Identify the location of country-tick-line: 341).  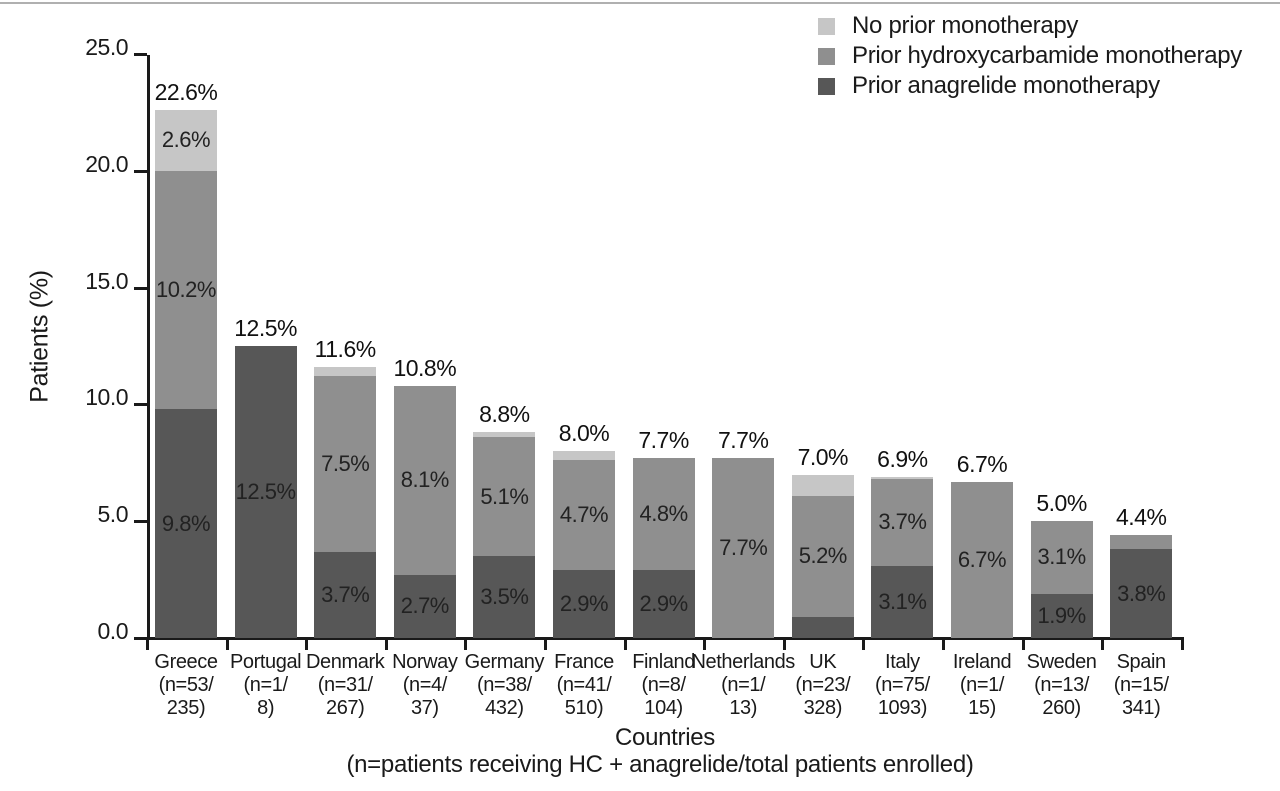
(1141, 708).